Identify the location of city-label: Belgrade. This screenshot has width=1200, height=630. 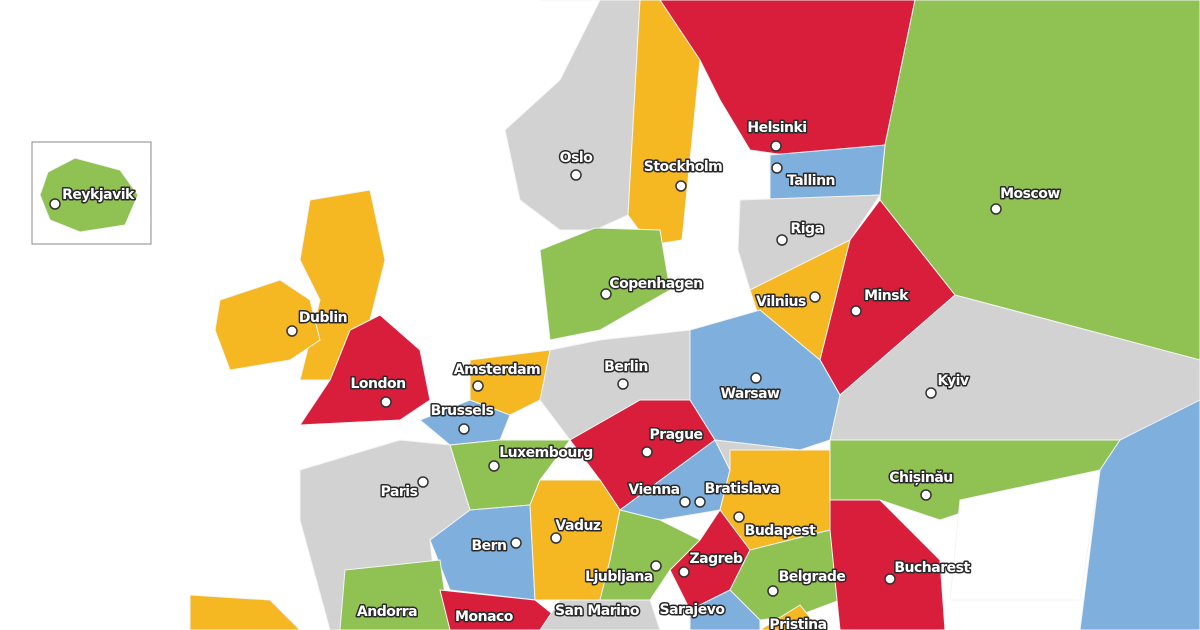
(812, 577).